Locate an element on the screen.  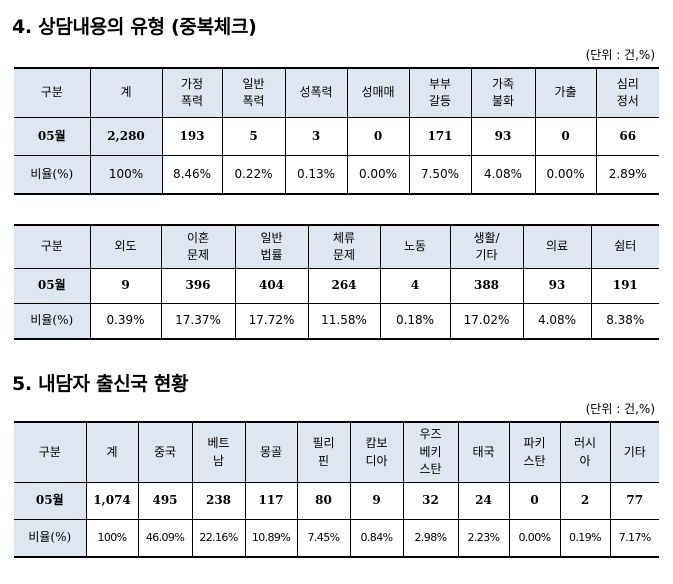
header-cell: 러시 아 is located at coordinates (585, 452).